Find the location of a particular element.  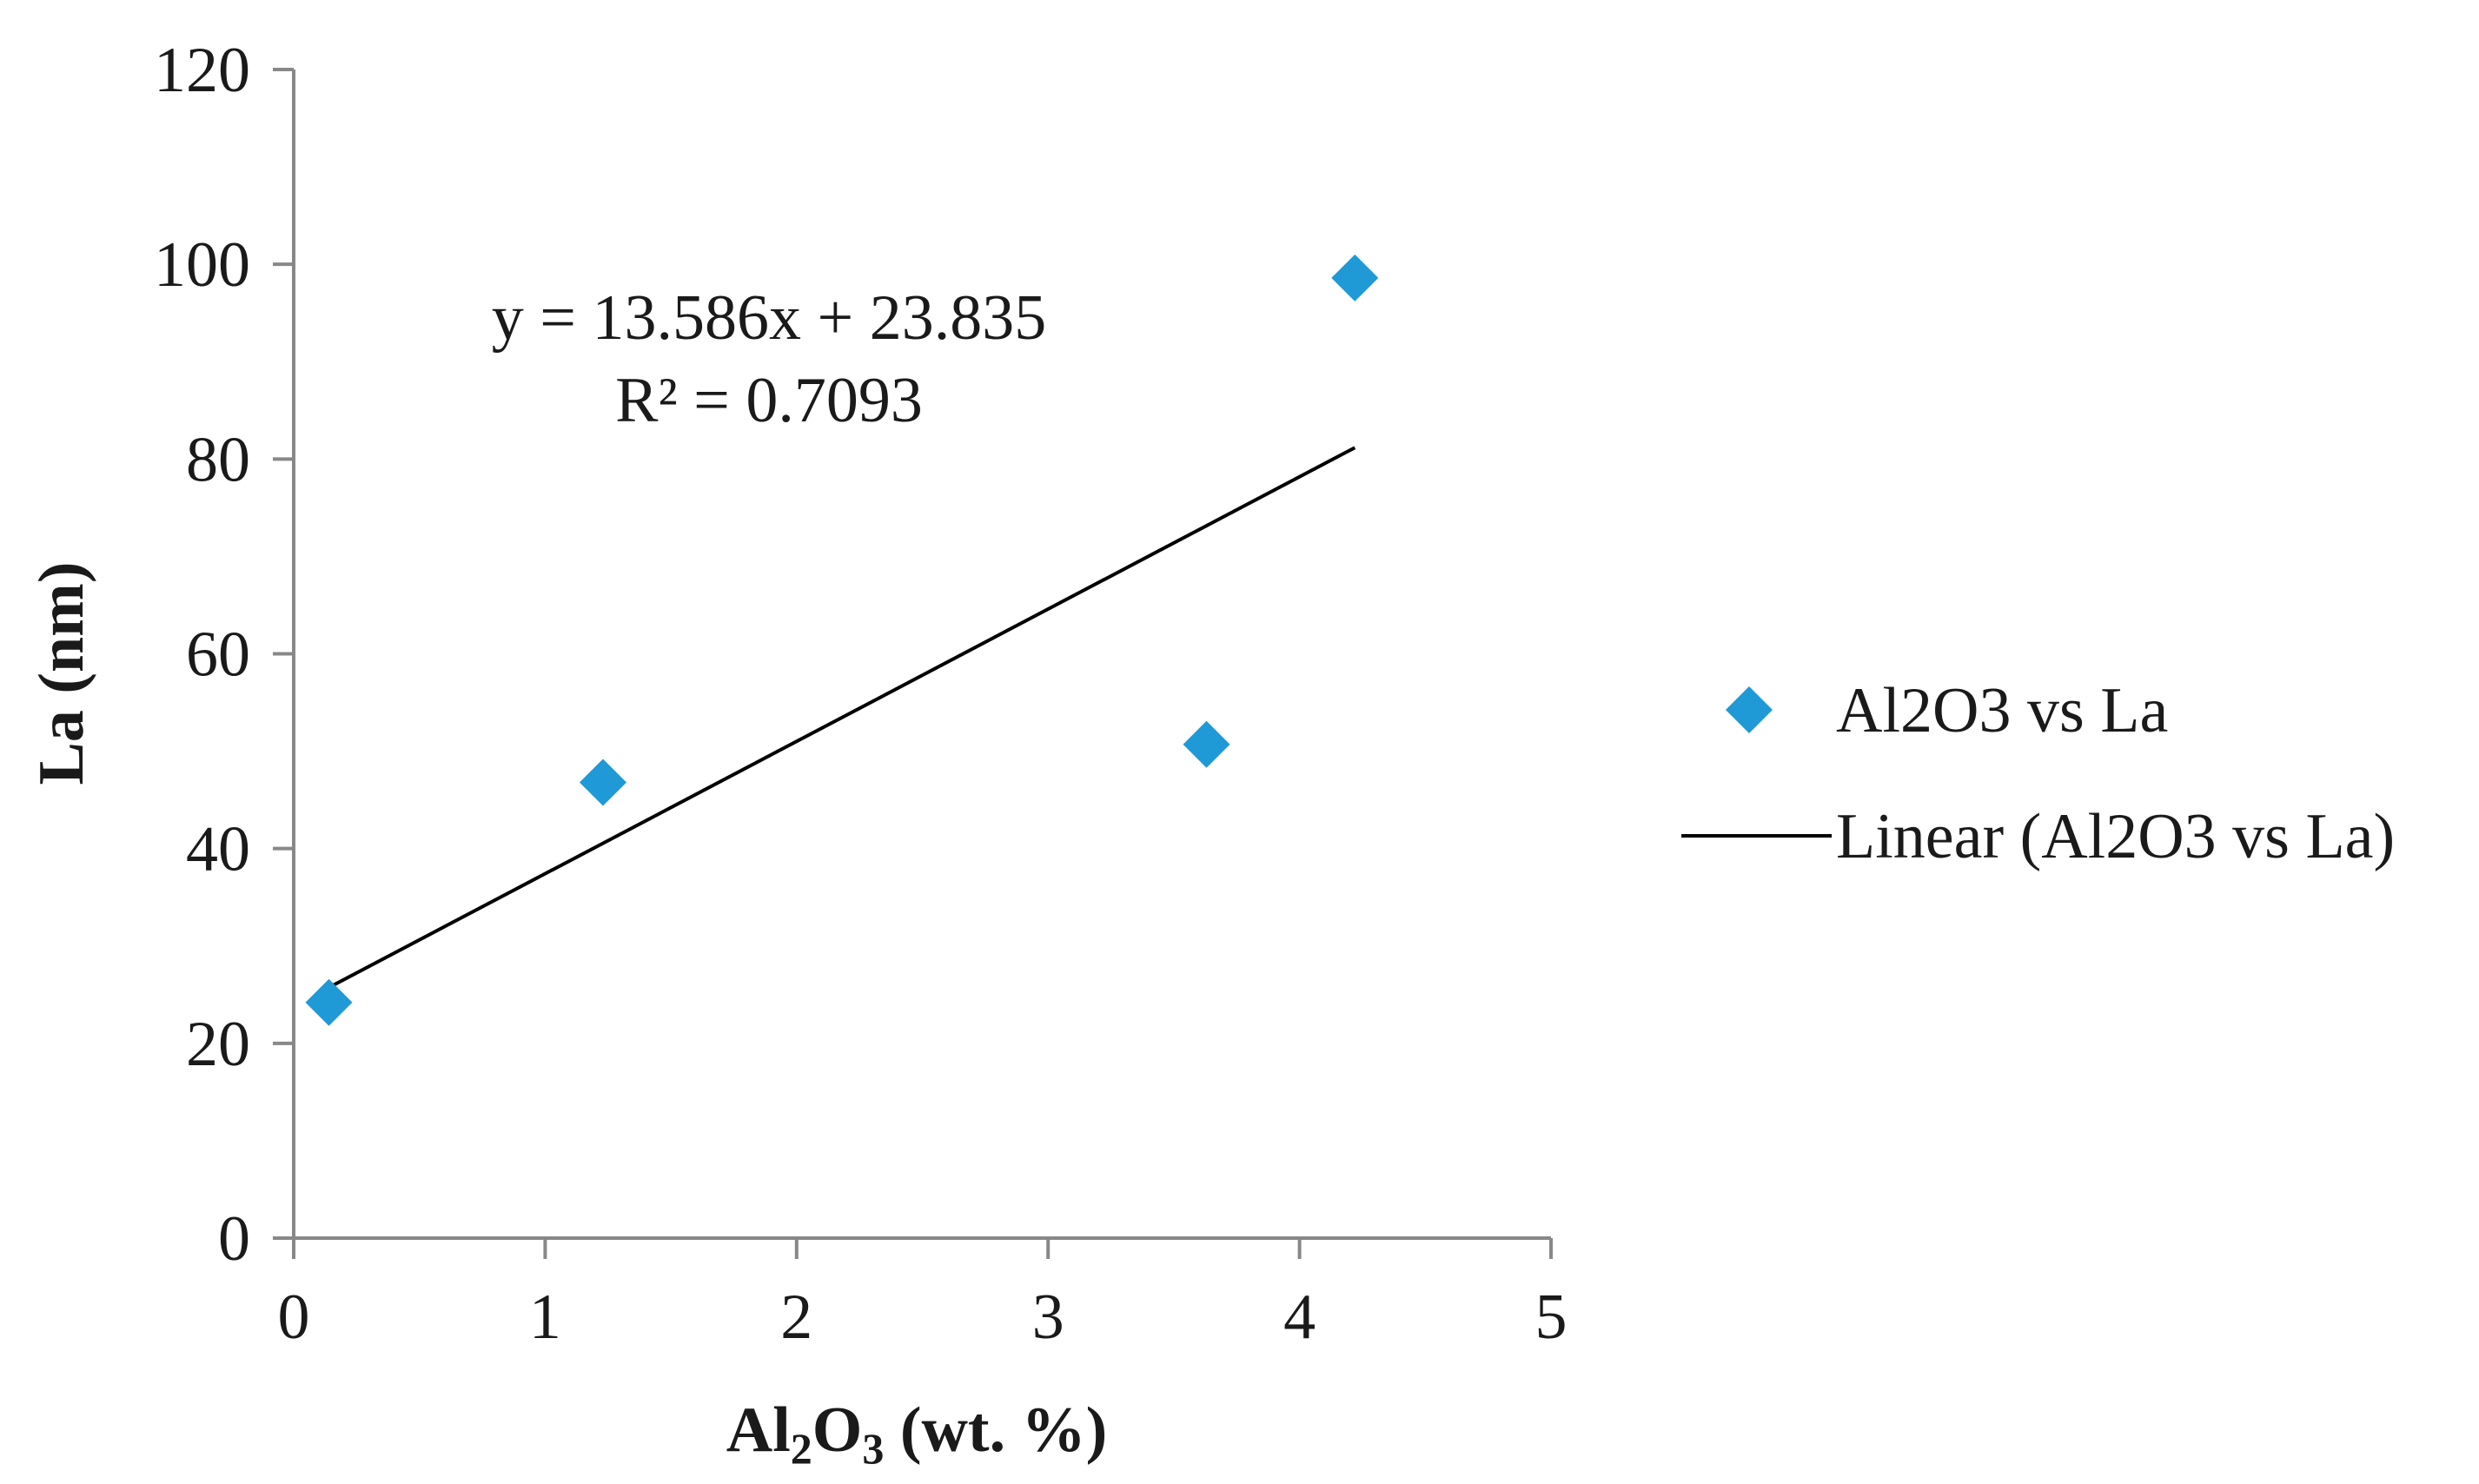

y-tick-label: 0 is located at coordinates (234, 1239).